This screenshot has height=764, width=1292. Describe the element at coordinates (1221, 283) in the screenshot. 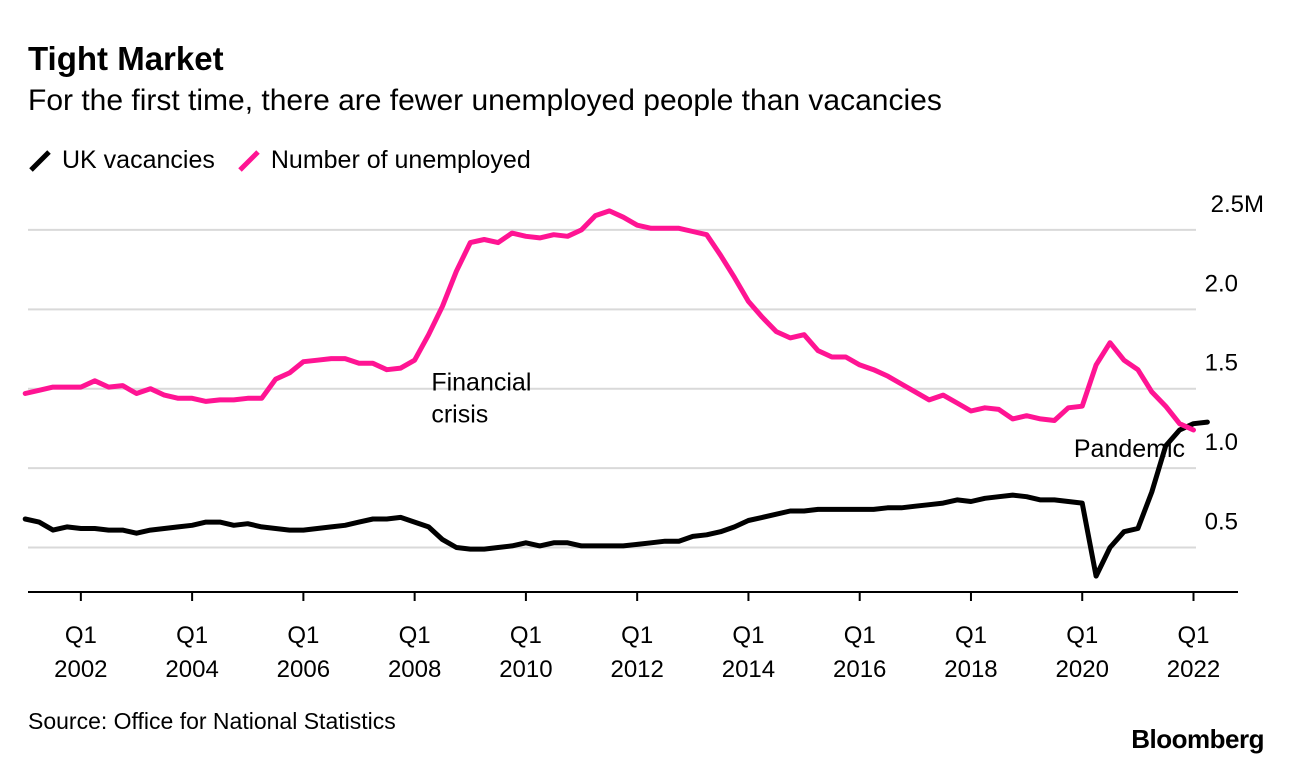

I see `y-tick-label: 2.0` at that location.